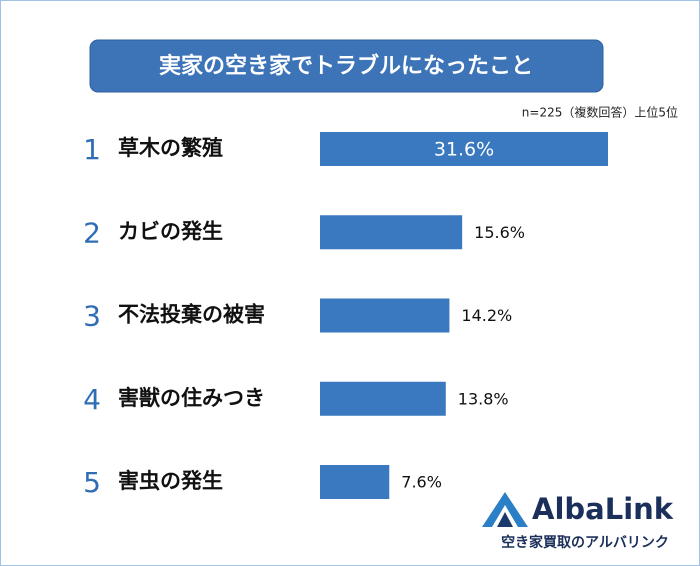 This screenshot has width=700, height=566. What do you see at coordinates (191, 398) in the screenshot?
I see `category-label: 害獣の住みつき` at bounding box center [191, 398].